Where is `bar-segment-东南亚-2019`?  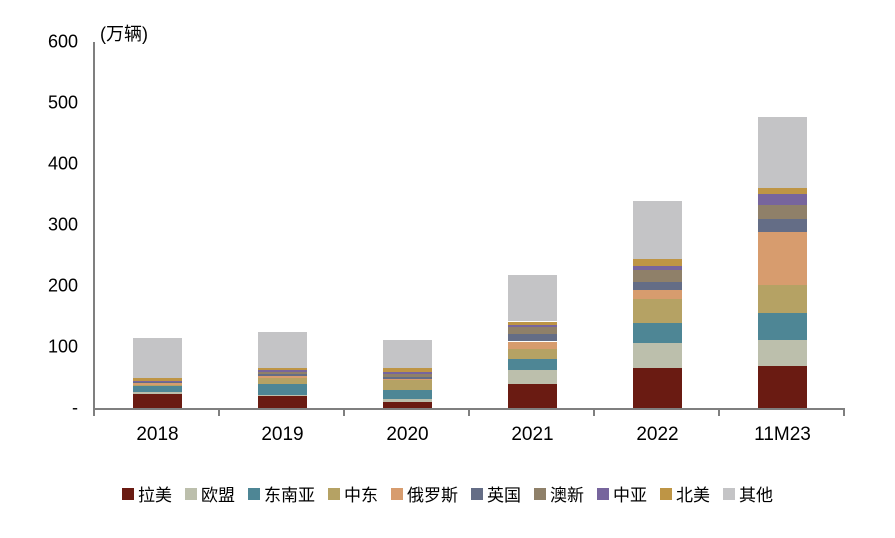 bar-segment-东南亚-2019 is located at coordinates (282, 389).